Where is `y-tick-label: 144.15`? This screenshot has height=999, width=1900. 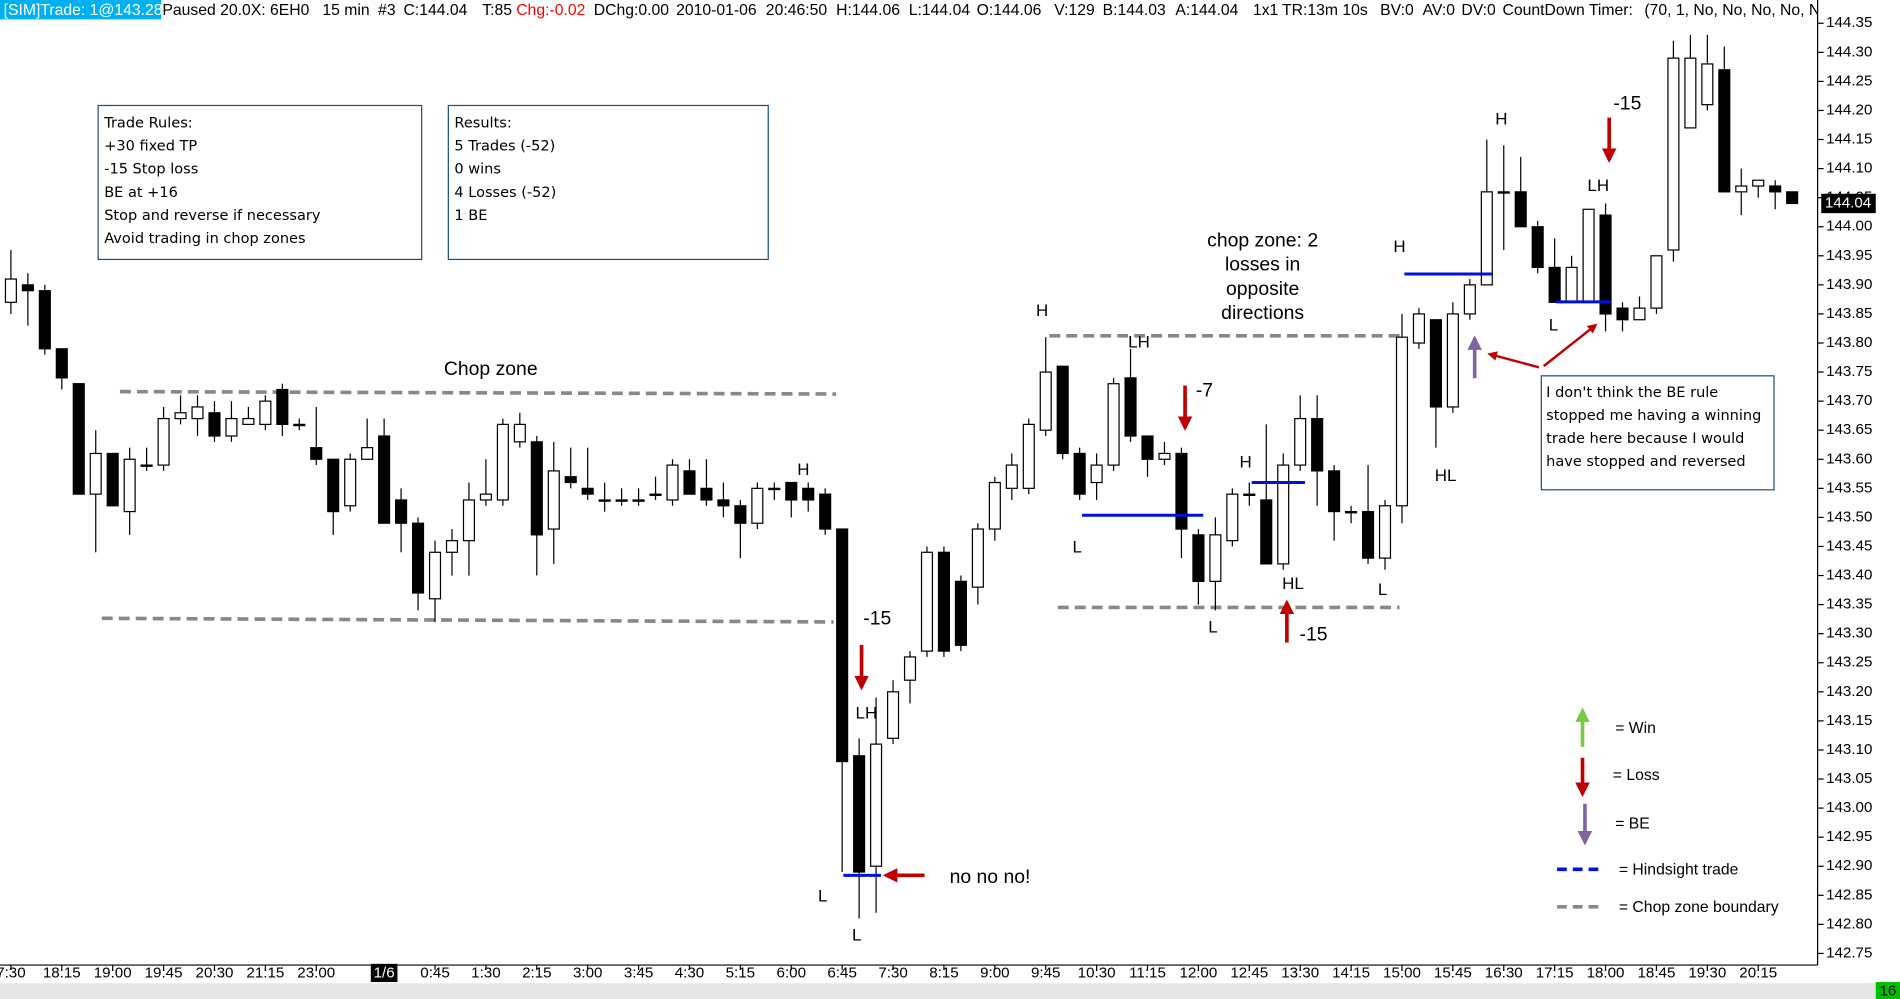 y-tick-label: 144.15 is located at coordinates (1849, 139).